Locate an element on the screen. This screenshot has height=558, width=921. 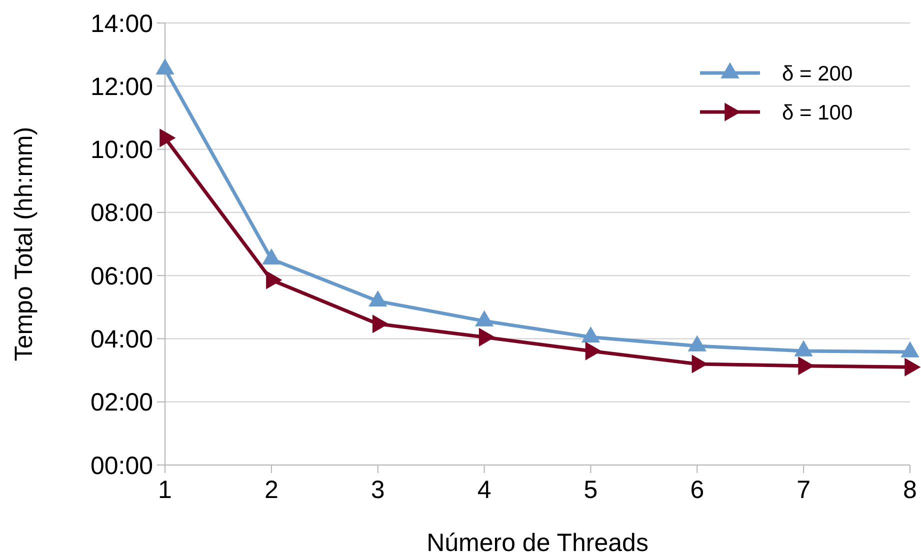
x-tick-label: 3 is located at coordinates (377, 490).